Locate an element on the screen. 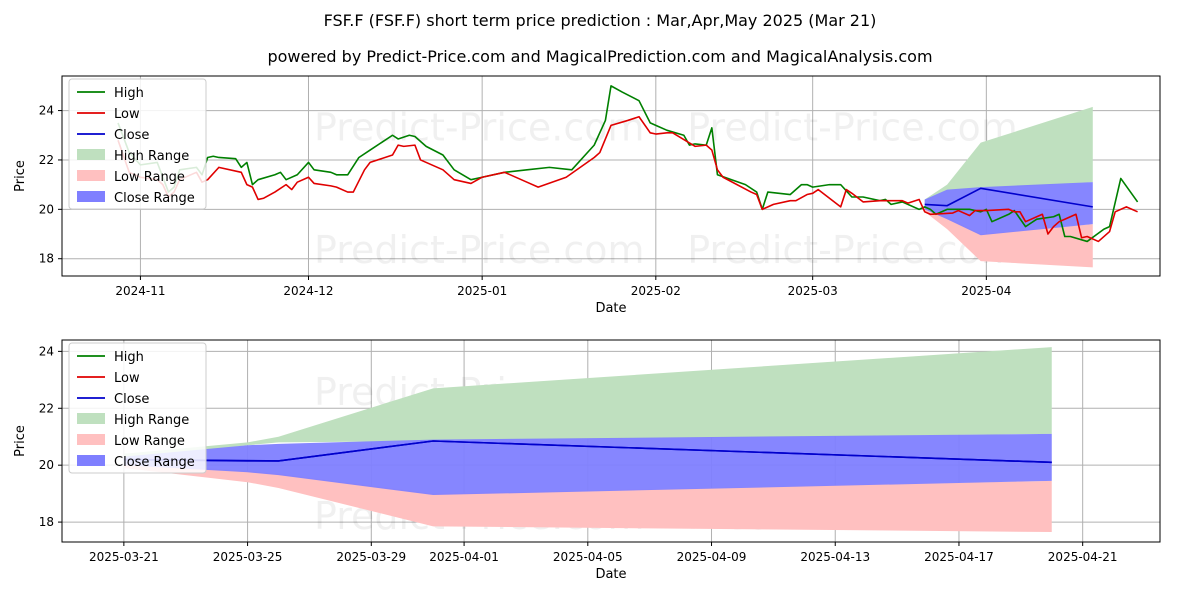 The width and height of the screenshot is (1200, 600). x-tick-label: 2025-04-01 is located at coordinates (464, 557).